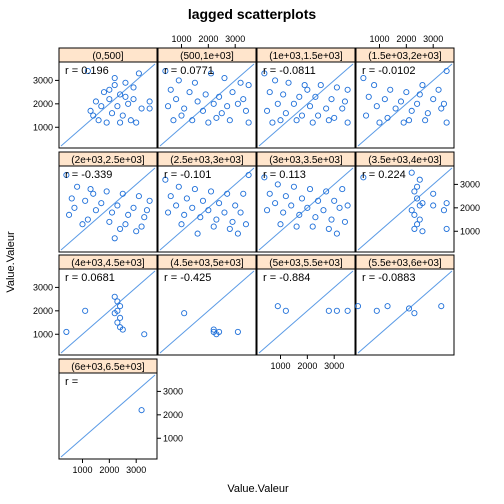 This screenshot has width=504, height=504. I want to click on correlation-label: r = -0.425, so click(187, 278).